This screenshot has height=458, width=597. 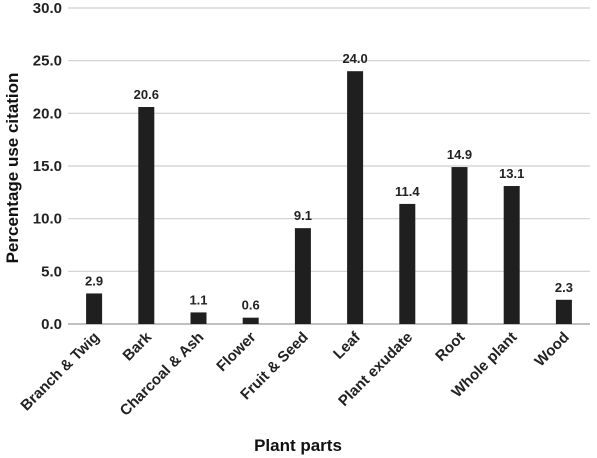 I want to click on x-tick-label: Wood, so click(x=551, y=349).